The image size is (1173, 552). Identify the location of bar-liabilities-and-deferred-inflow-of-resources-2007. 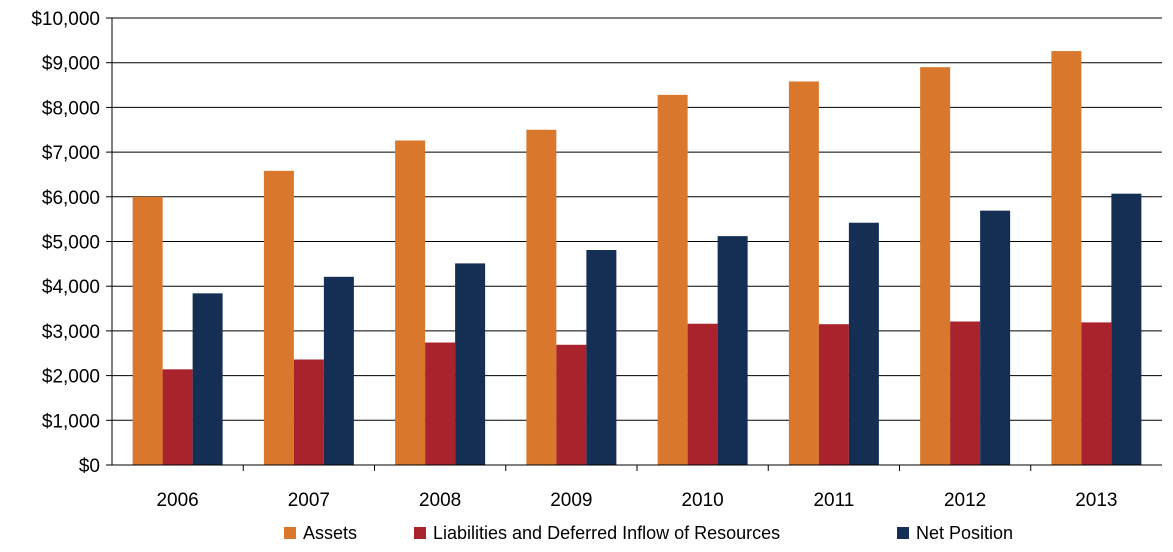
(308, 412).